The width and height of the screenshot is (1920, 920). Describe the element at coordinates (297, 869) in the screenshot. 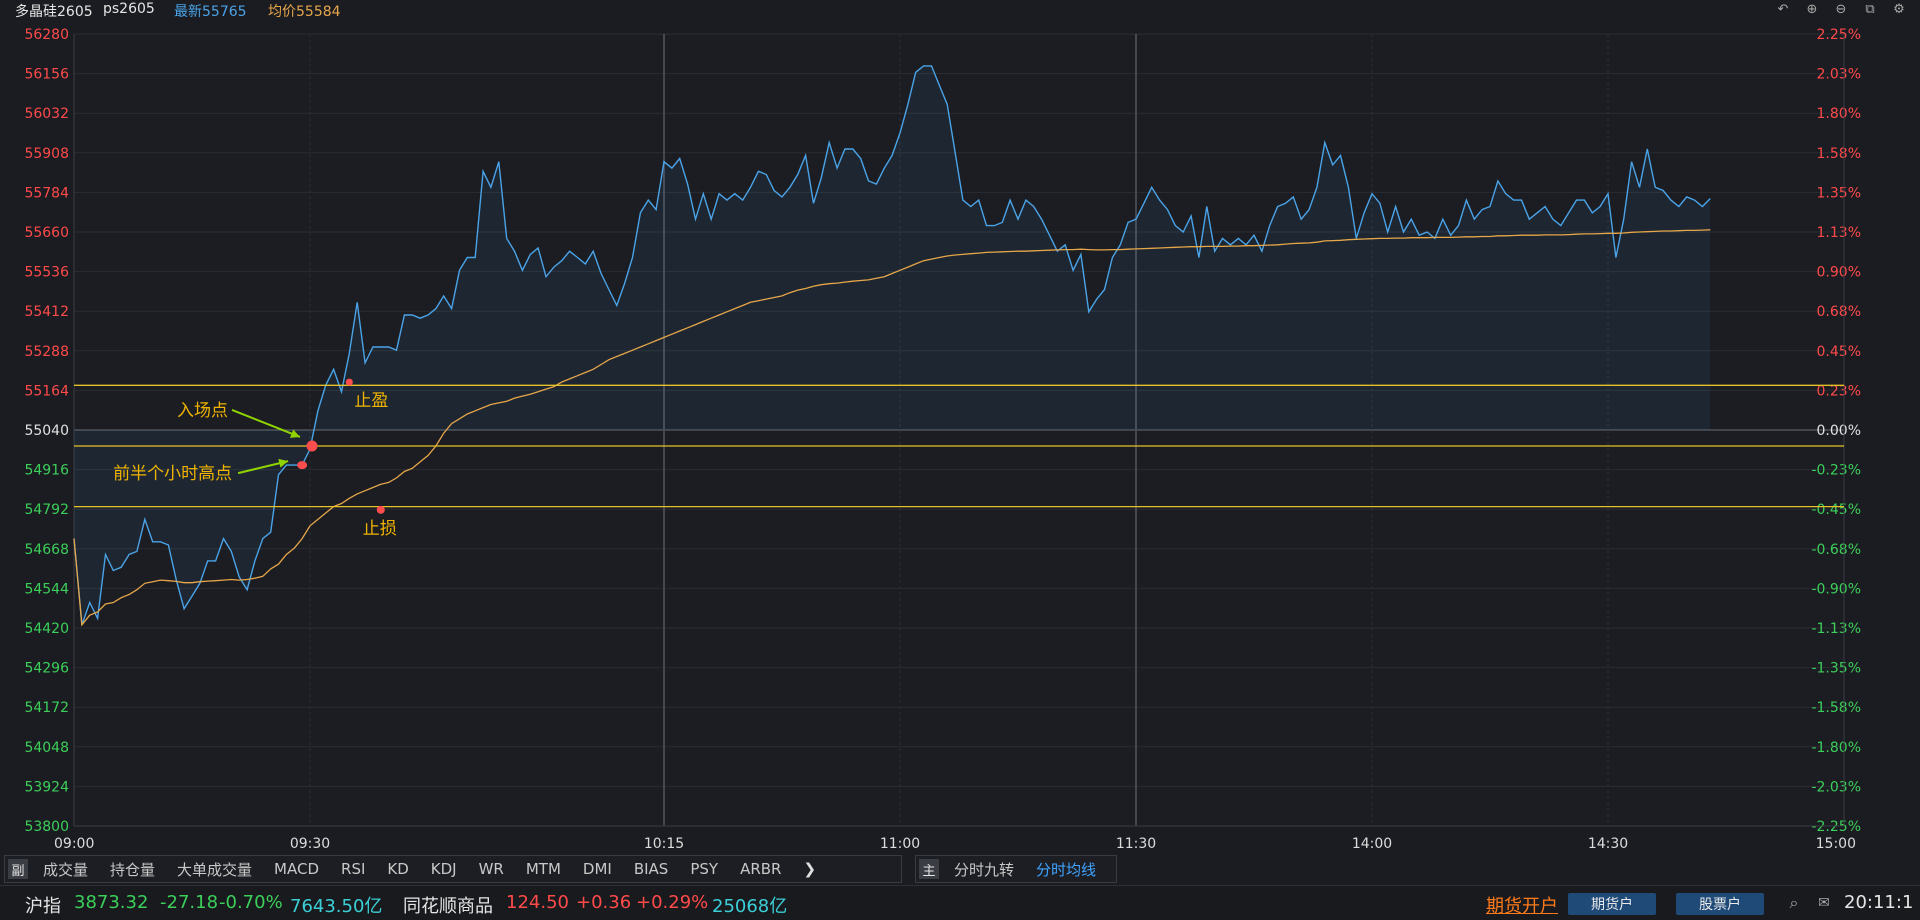

I see `tab-macd: MACD` at that location.